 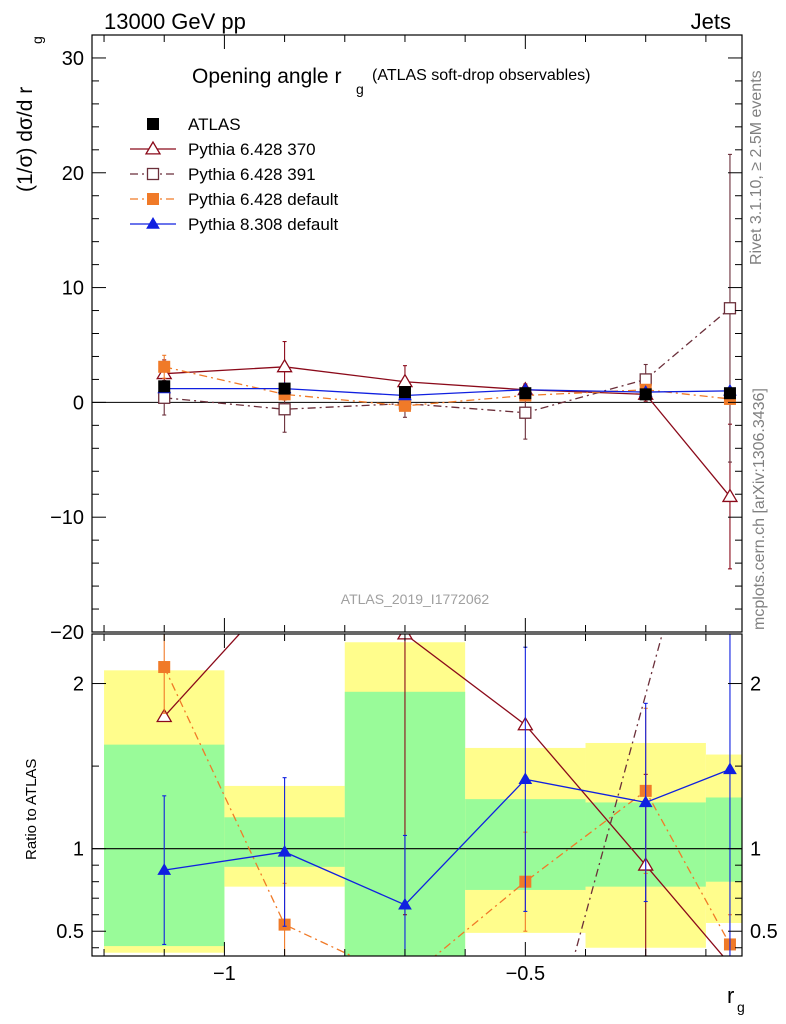 I want to click on legend-entry-pythia-6-428-default: Pythia 6.428 default, so click(x=234, y=199).